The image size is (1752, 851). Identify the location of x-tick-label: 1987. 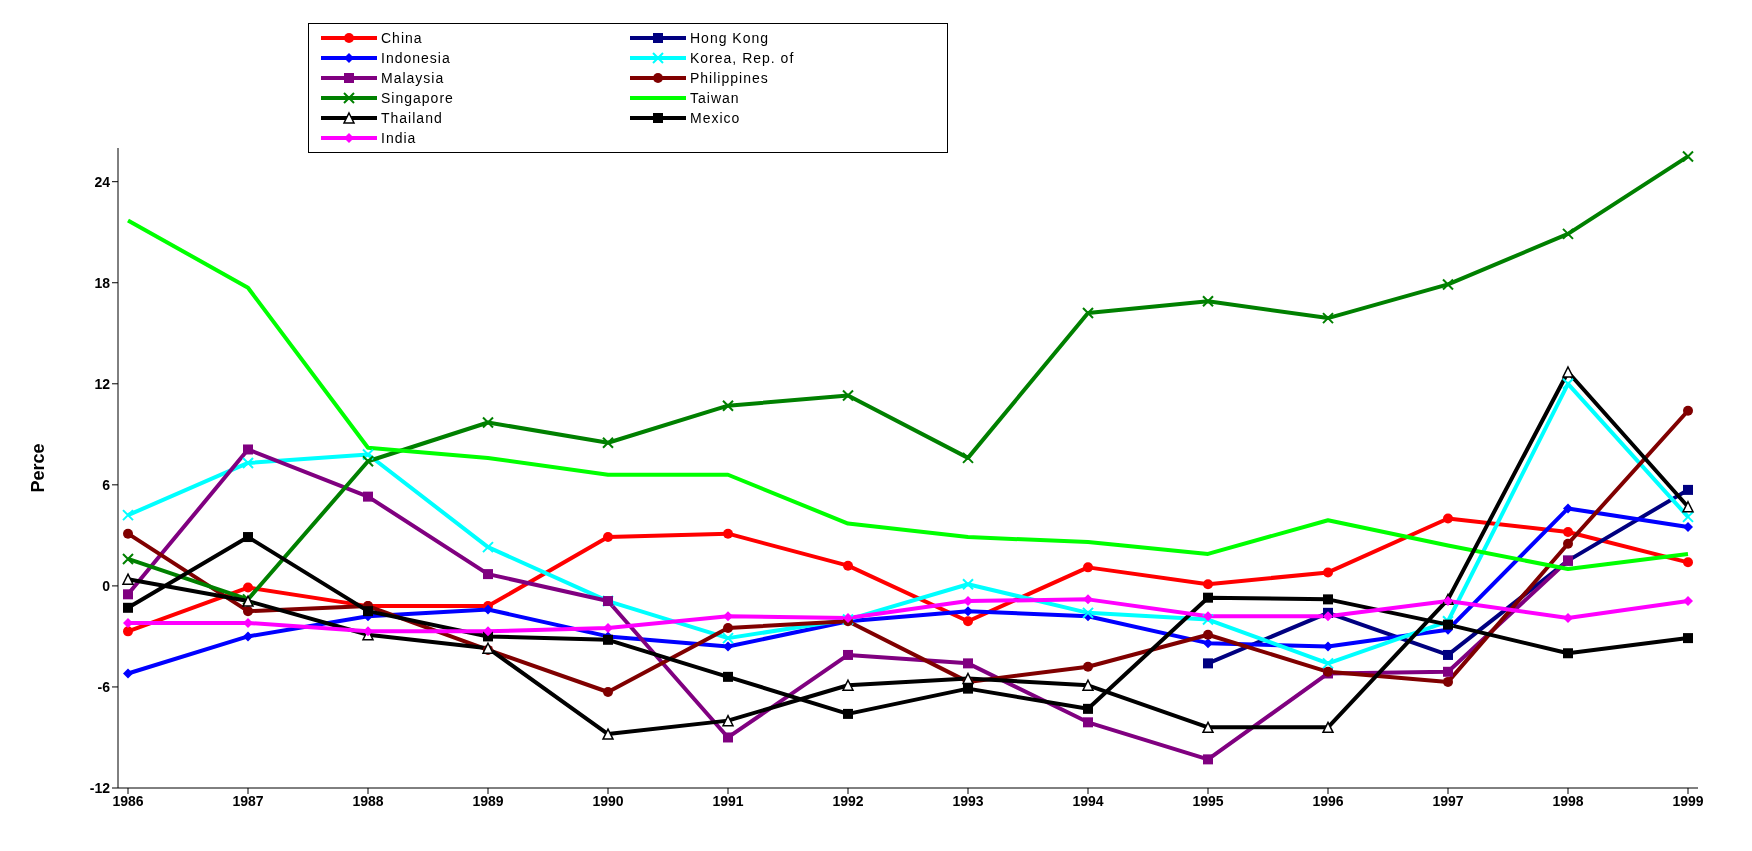
(248, 800).